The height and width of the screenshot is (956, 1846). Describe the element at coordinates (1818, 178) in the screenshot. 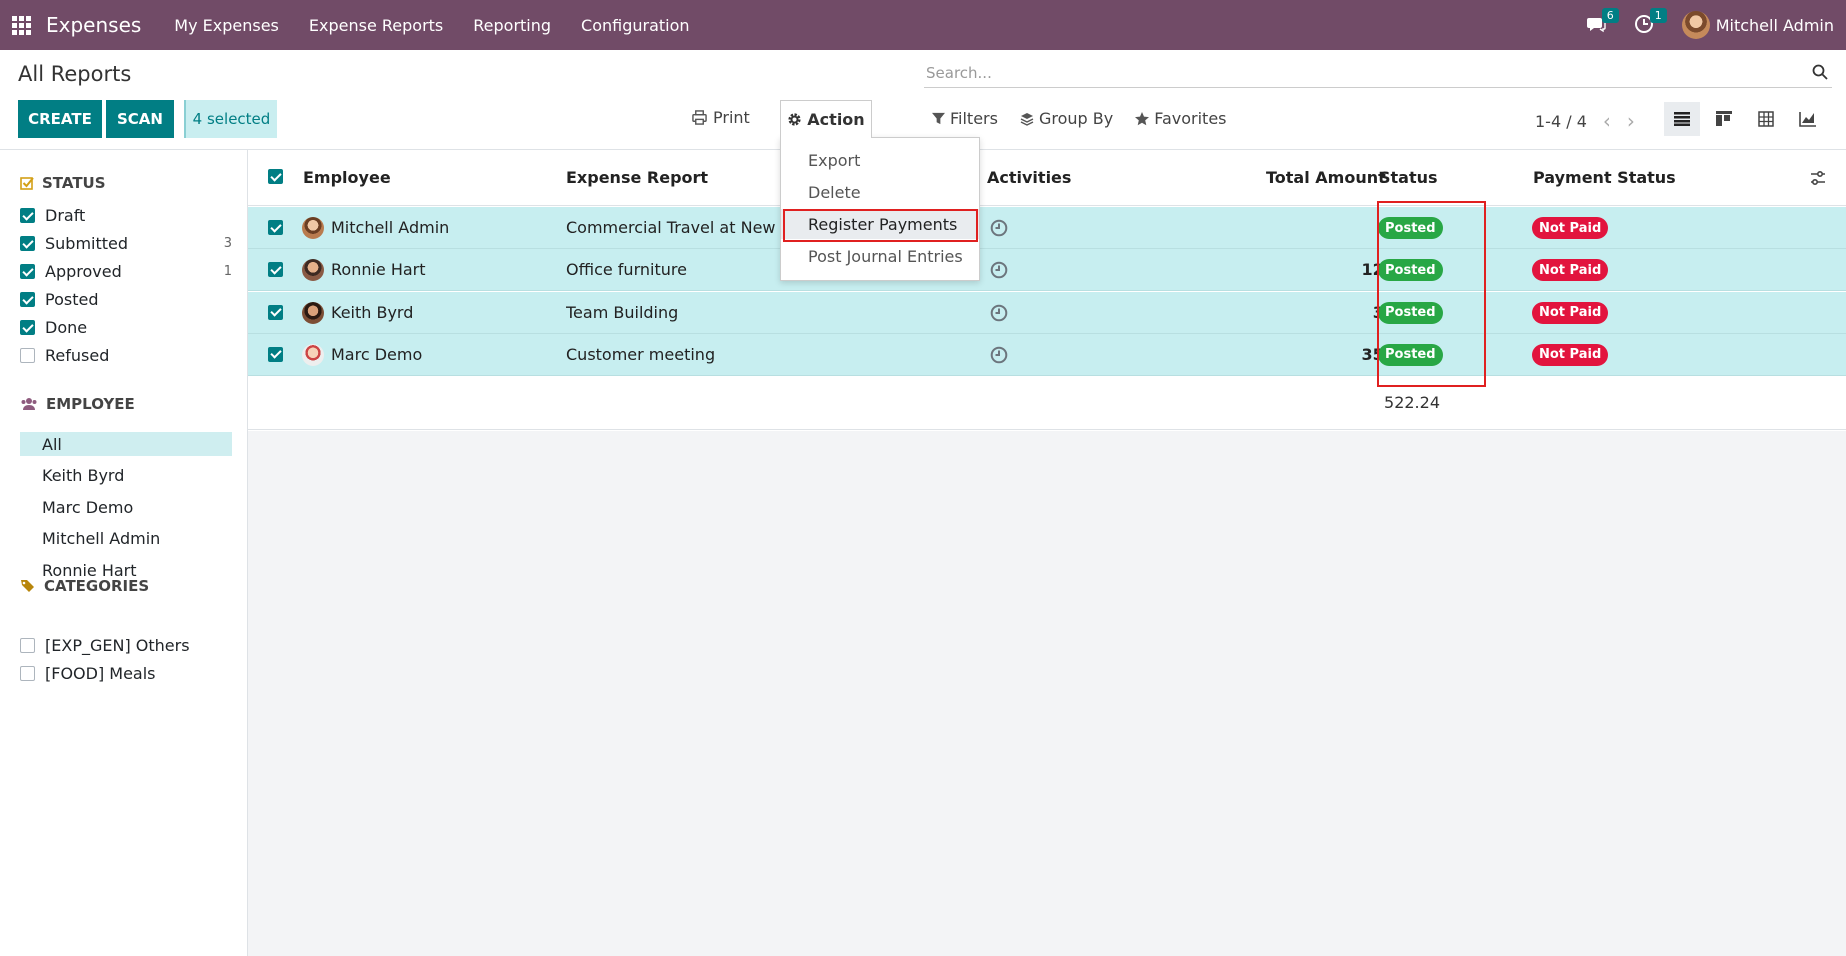

I see `optional-columns-icon` at that location.